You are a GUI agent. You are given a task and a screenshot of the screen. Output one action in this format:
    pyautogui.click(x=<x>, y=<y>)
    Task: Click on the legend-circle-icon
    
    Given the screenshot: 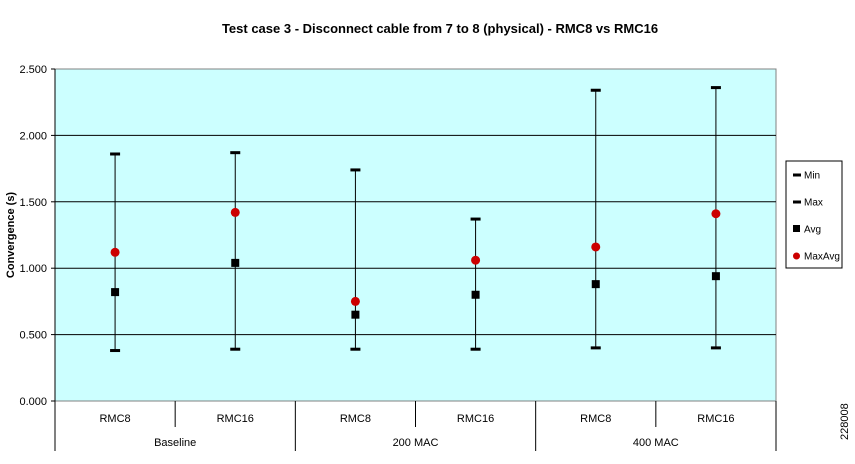 What is the action you would take?
    pyautogui.click(x=796, y=256)
    